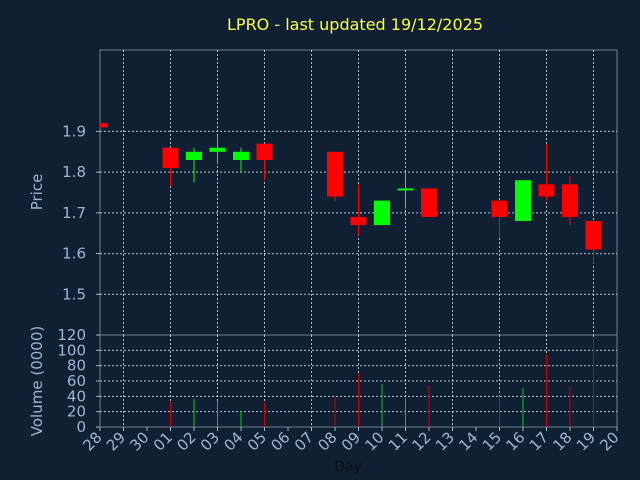 Image resolution: width=640 pixels, height=480 pixels. Describe the element at coordinates (374, 441) in the screenshot. I see `x-tick-label: 10` at that location.